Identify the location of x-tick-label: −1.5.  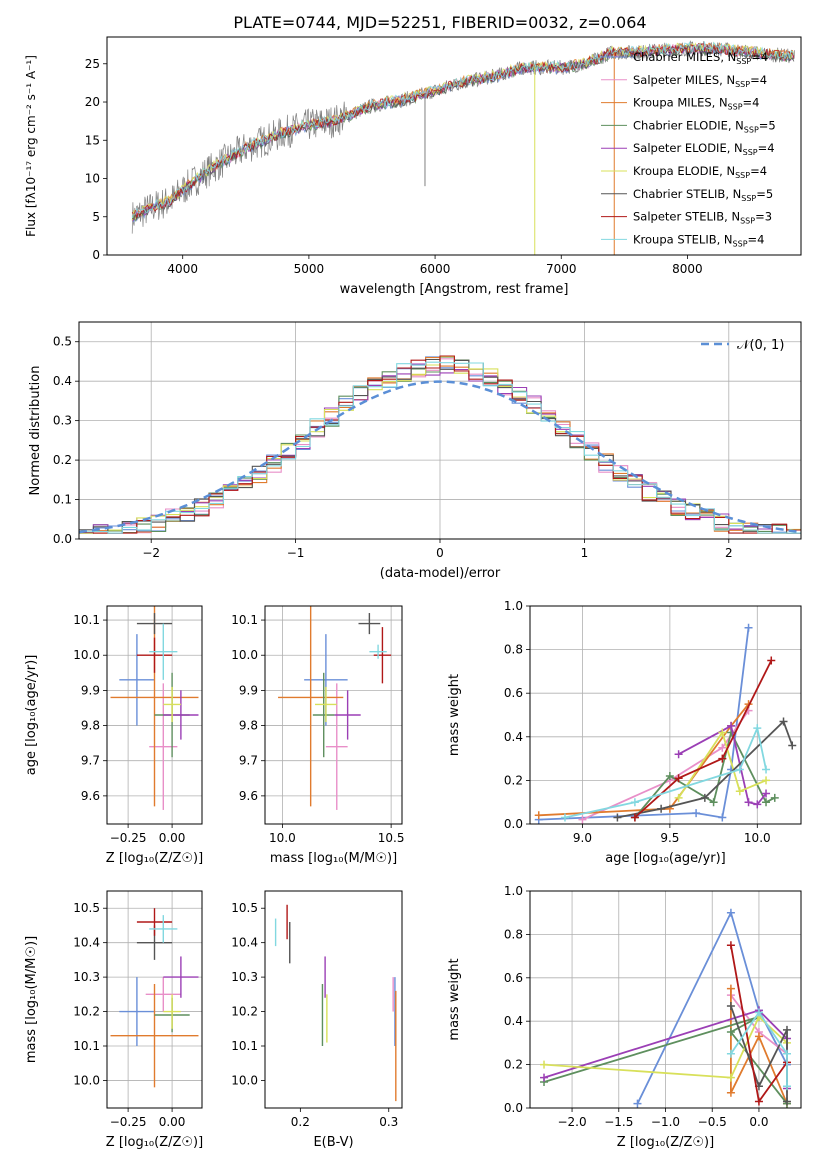
(618, 1122).